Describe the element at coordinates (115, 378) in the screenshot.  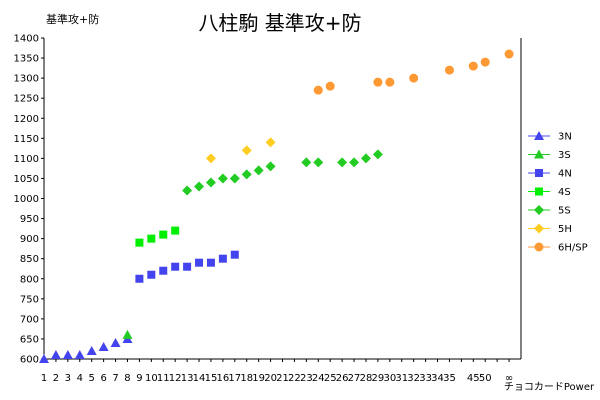
I see `x-tick-label: 7` at that location.